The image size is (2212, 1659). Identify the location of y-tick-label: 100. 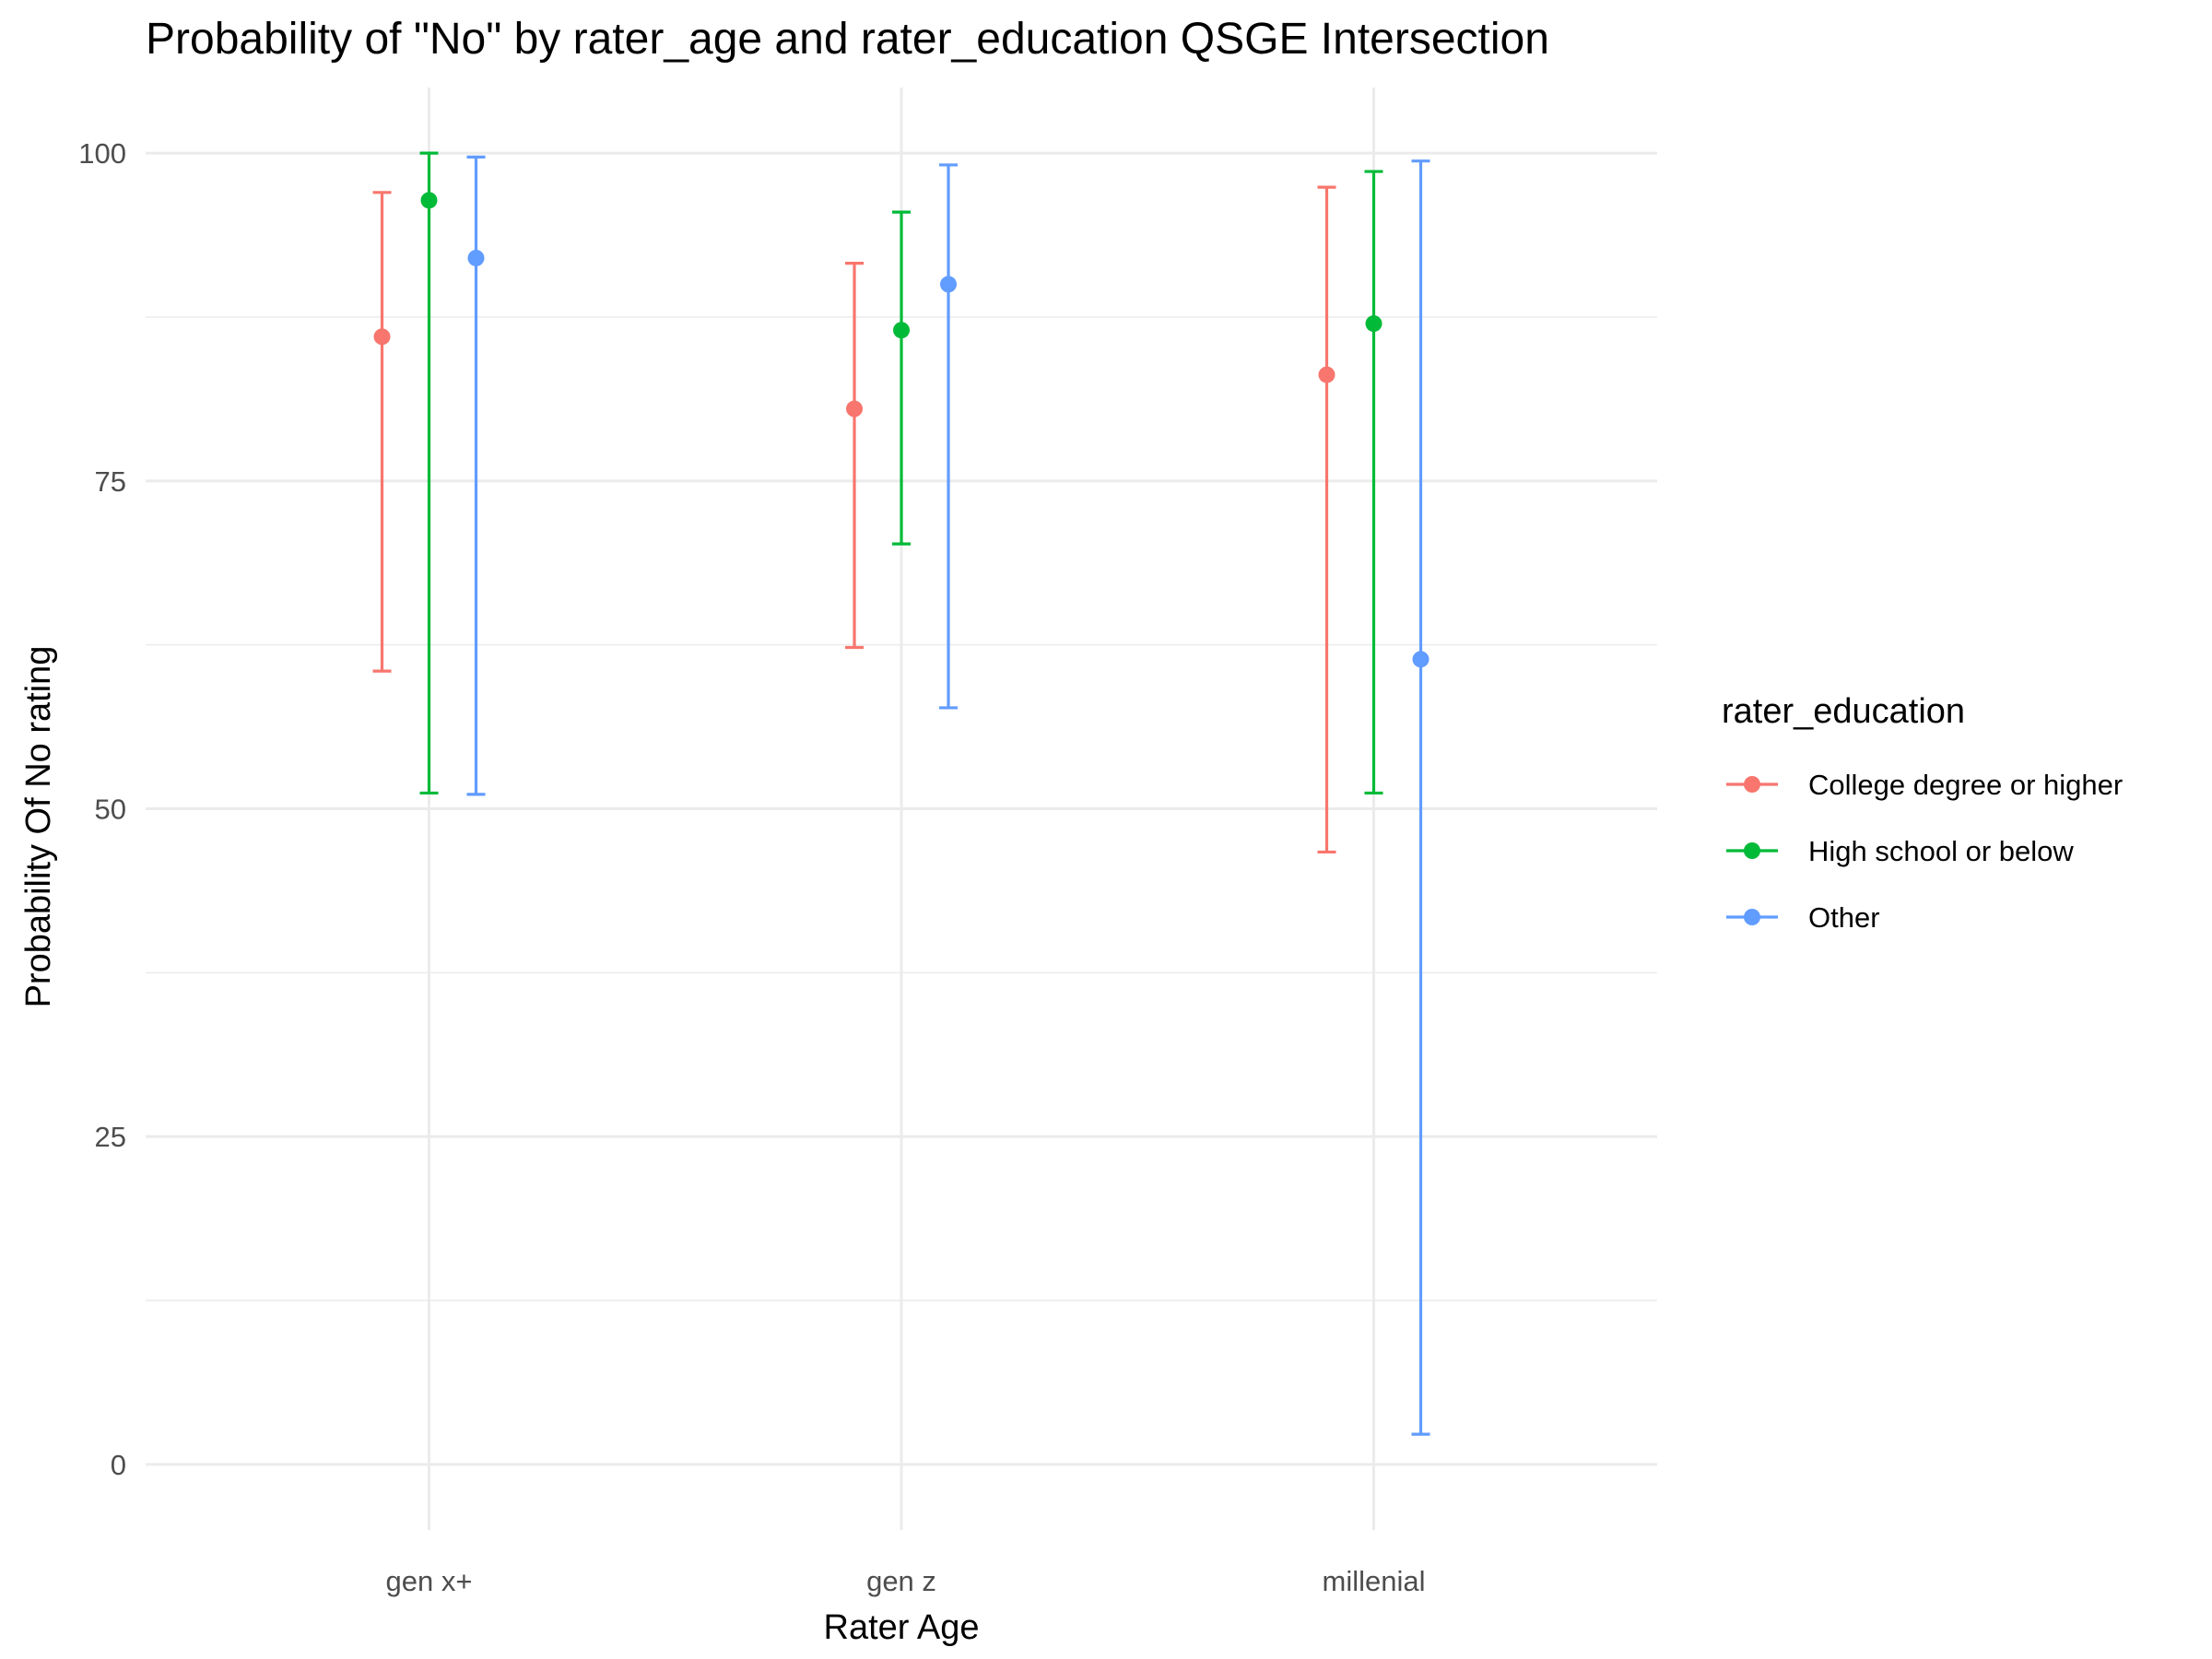
(102, 153).